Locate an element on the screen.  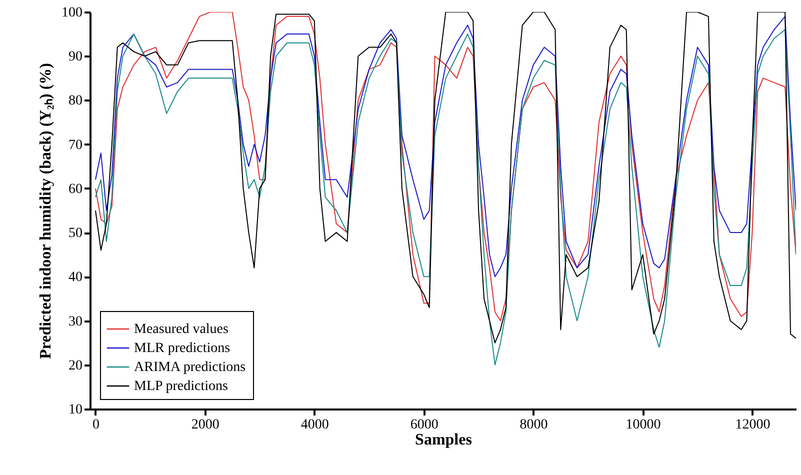
x-tick-label: 0 is located at coordinates (96, 425).